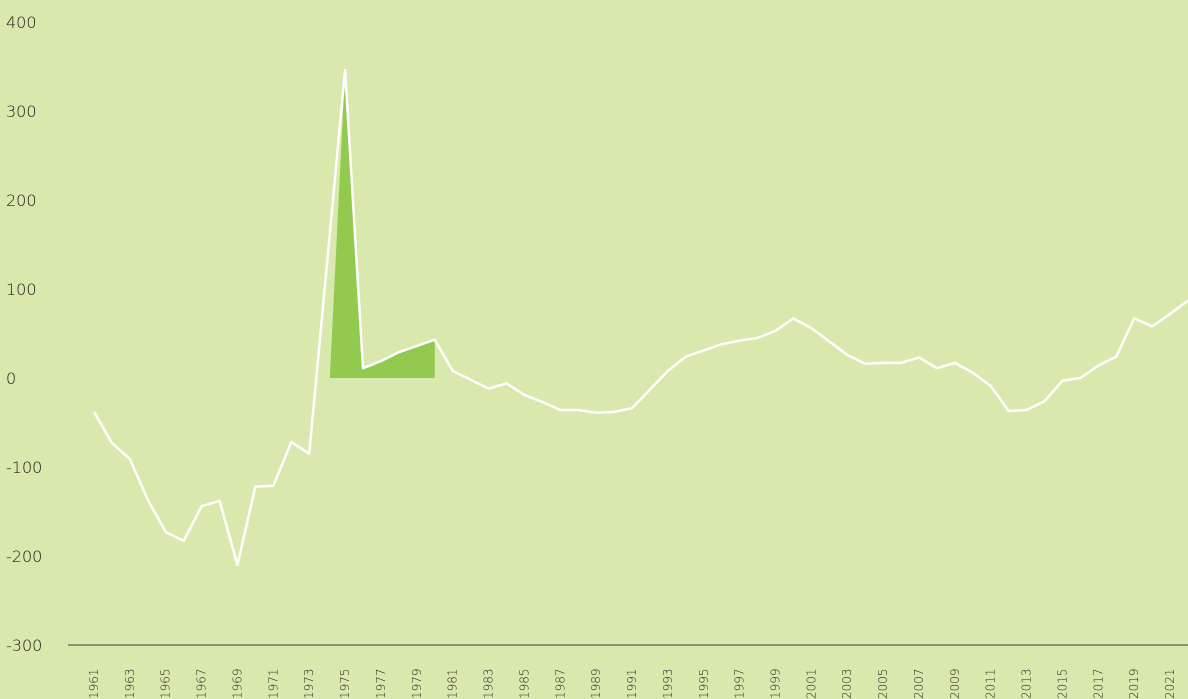 Image resolution: width=1188 pixels, height=699 pixels. I want to click on y-tick-label: -200, so click(24, 556).